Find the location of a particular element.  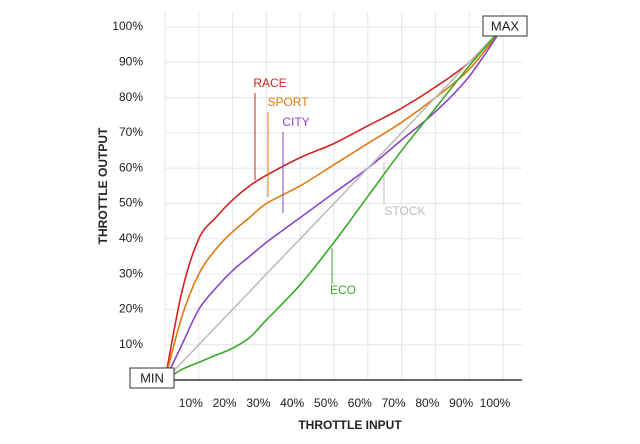

series-label: CITY is located at coordinates (295, 122).